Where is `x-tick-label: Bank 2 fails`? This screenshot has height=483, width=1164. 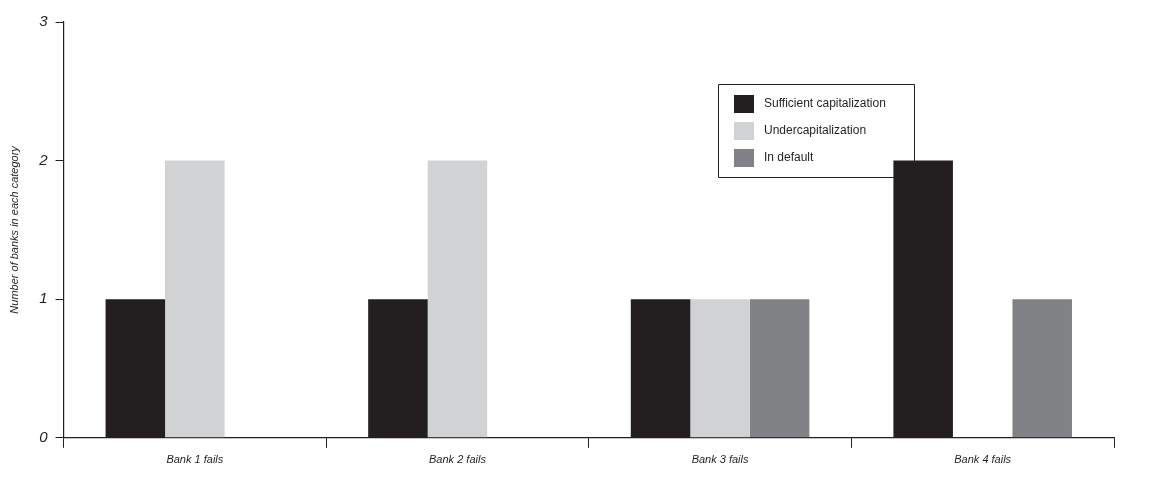 x-tick-label: Bank 2 fails is located at coordinates (458, 459).